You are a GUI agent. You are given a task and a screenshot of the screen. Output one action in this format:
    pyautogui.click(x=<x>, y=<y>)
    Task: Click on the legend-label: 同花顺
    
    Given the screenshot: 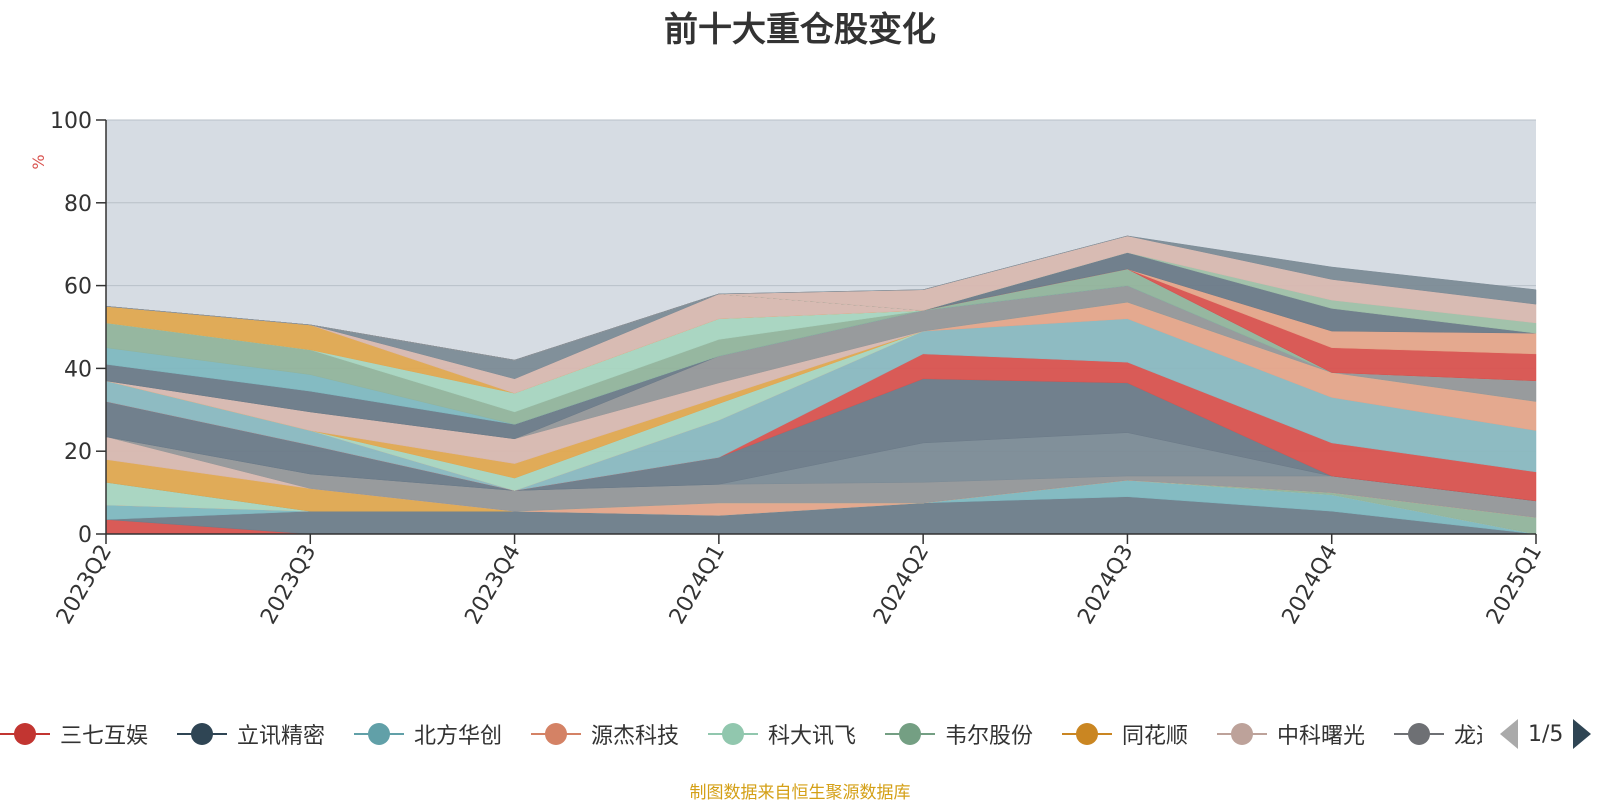 What is the action you would take?
    pyautogui.click(x=1155, y=736)
    